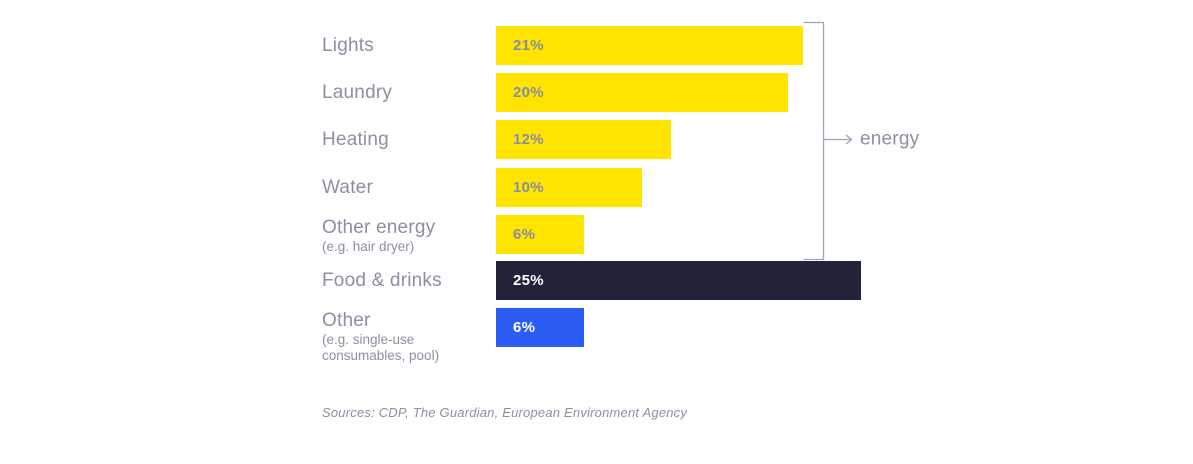 The width and height of the screenshot is (1193, 464). Describe the element at coordinates (849, 139) in the screenshot. I see `arrow-head-icon` at that location.